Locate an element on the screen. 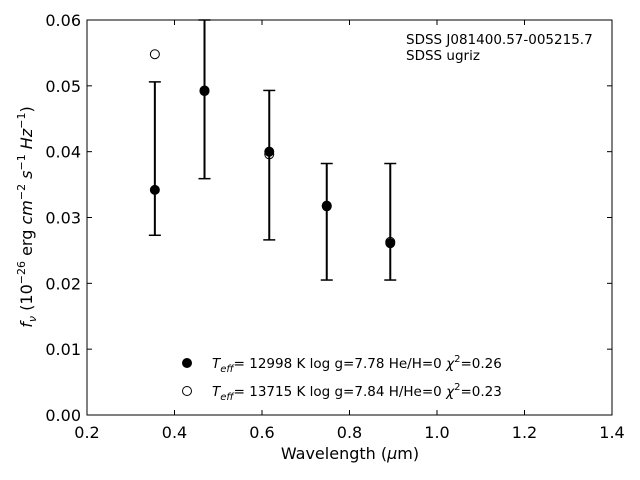  x-tick-label: 1.4 is located at coordinates (611, 432).